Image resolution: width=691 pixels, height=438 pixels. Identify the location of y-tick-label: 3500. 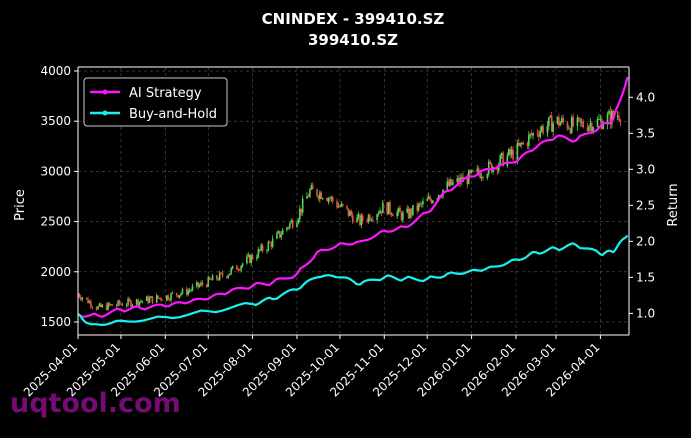
(55, 121).